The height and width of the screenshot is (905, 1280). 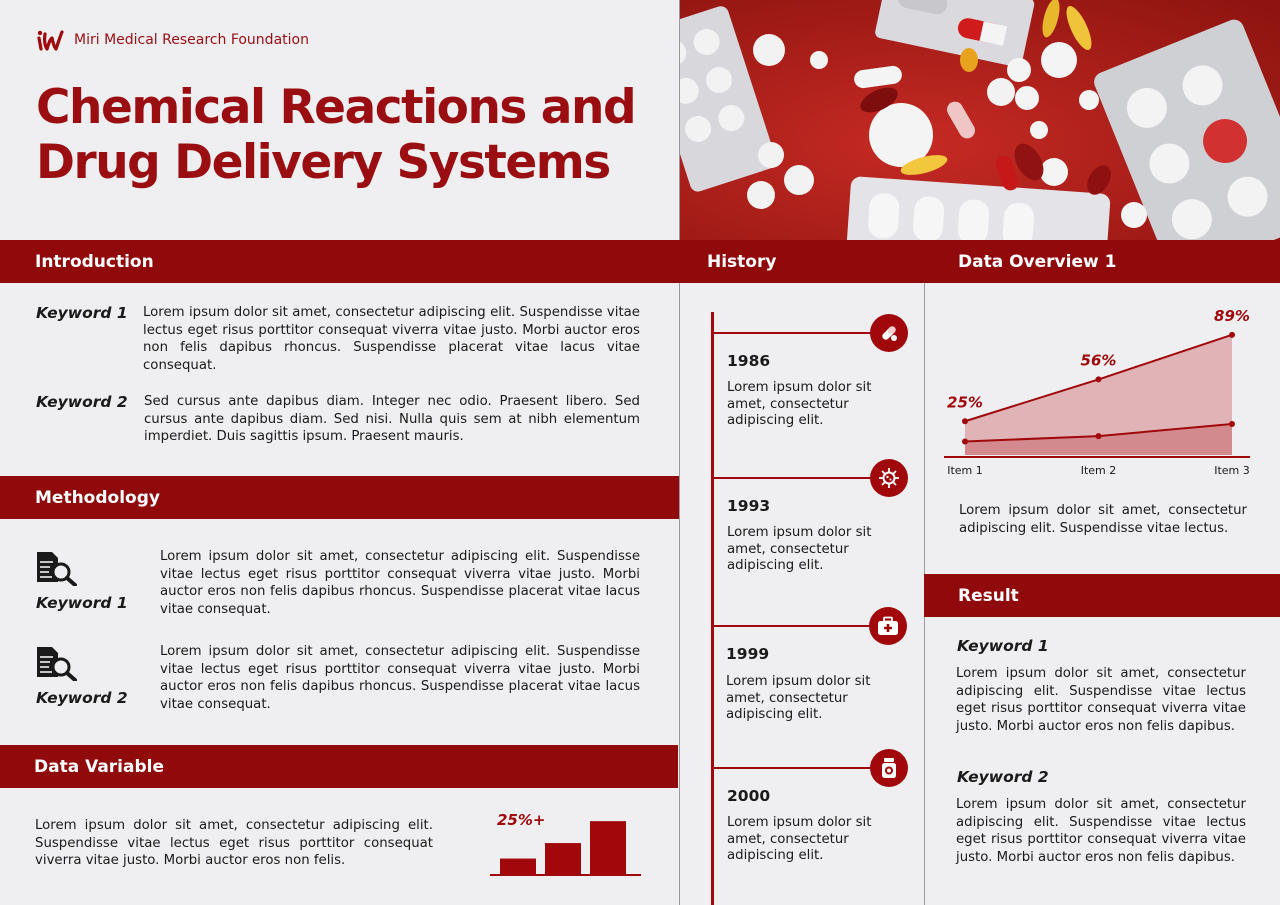 I want to click on history-header: History, so click(x=801, y=261).